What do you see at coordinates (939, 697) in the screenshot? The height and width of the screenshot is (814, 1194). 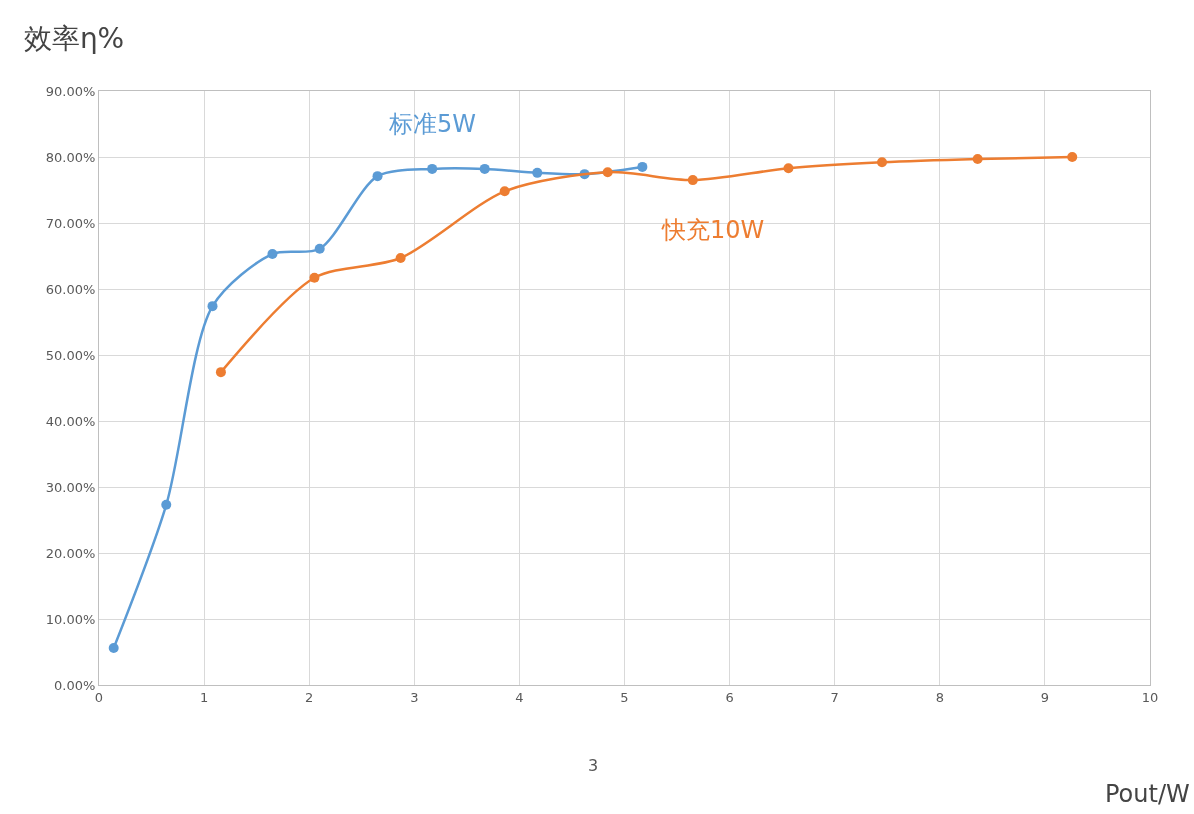 I see `x-tick-label: 8` at bounding box center [939, 697].